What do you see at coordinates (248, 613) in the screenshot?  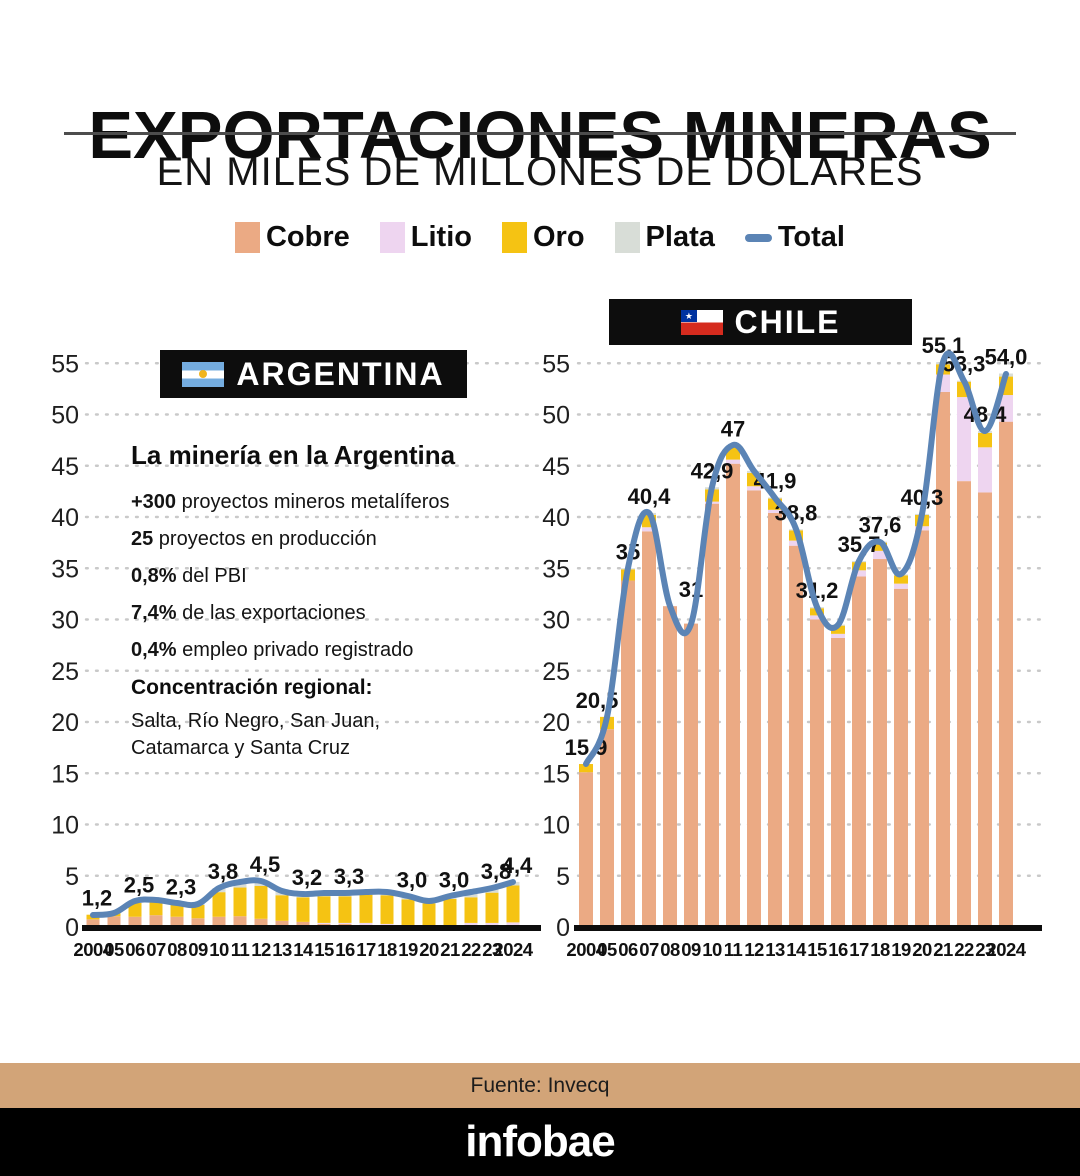 I see `stat-item: 7,4% de las exportaciones` at bounding box center [248, 613].